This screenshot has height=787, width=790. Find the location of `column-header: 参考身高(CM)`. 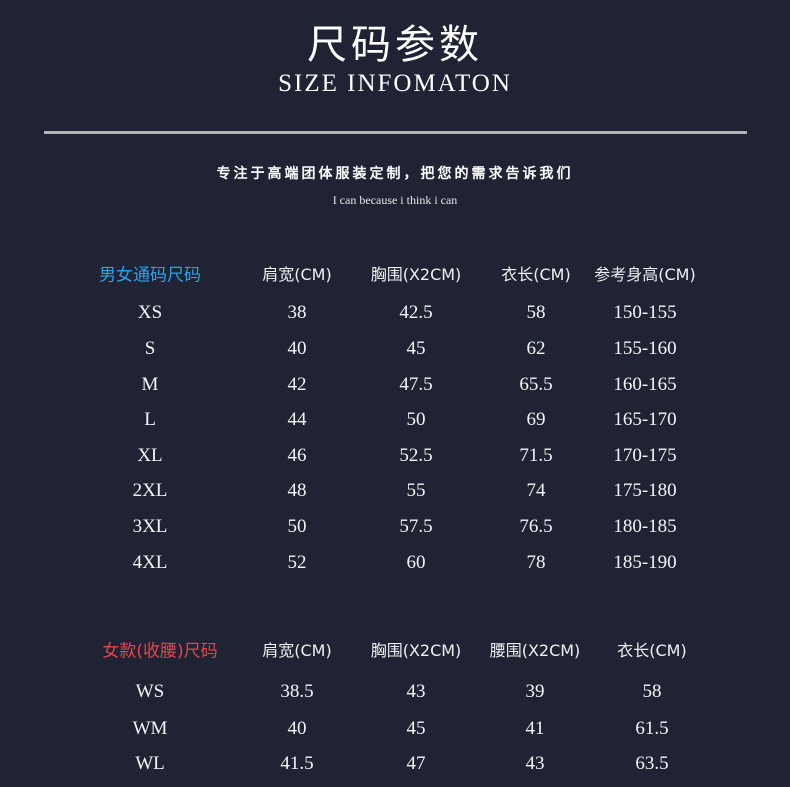

column-header: 参考身高(CM) is located at coordinates (645, 274).